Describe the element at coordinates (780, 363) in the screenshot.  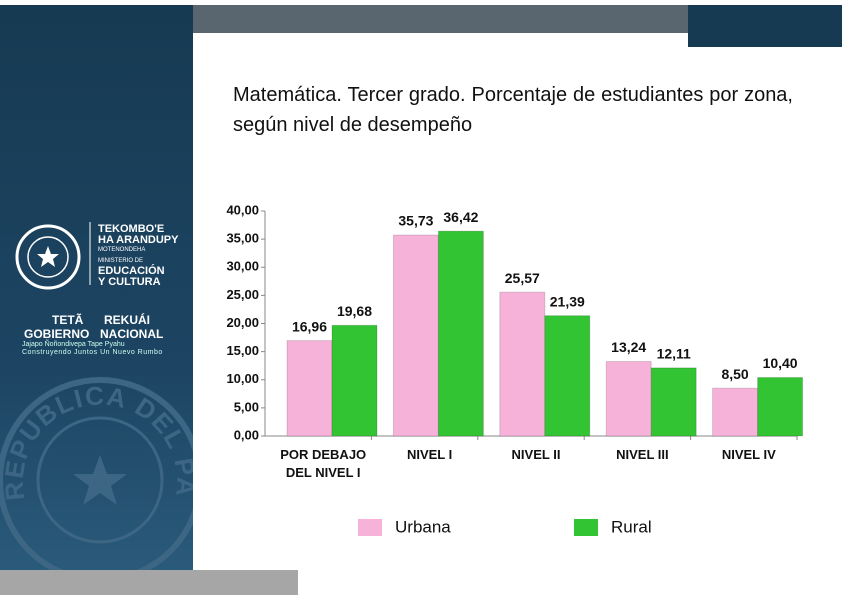
I see `value-label: 10,40` at that location.